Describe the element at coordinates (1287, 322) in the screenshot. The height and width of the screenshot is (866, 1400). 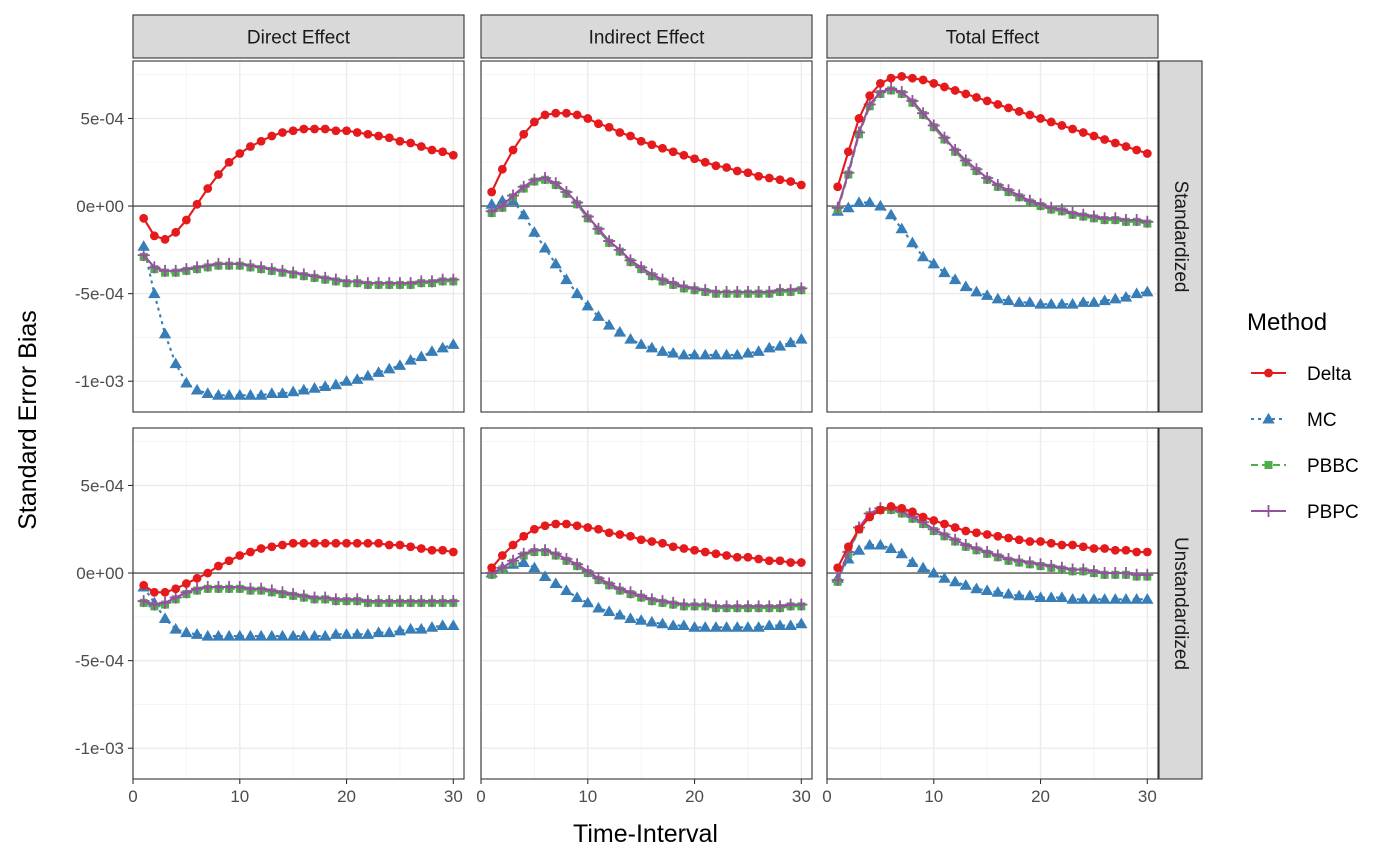
I see `legend-title: Method` at that location.